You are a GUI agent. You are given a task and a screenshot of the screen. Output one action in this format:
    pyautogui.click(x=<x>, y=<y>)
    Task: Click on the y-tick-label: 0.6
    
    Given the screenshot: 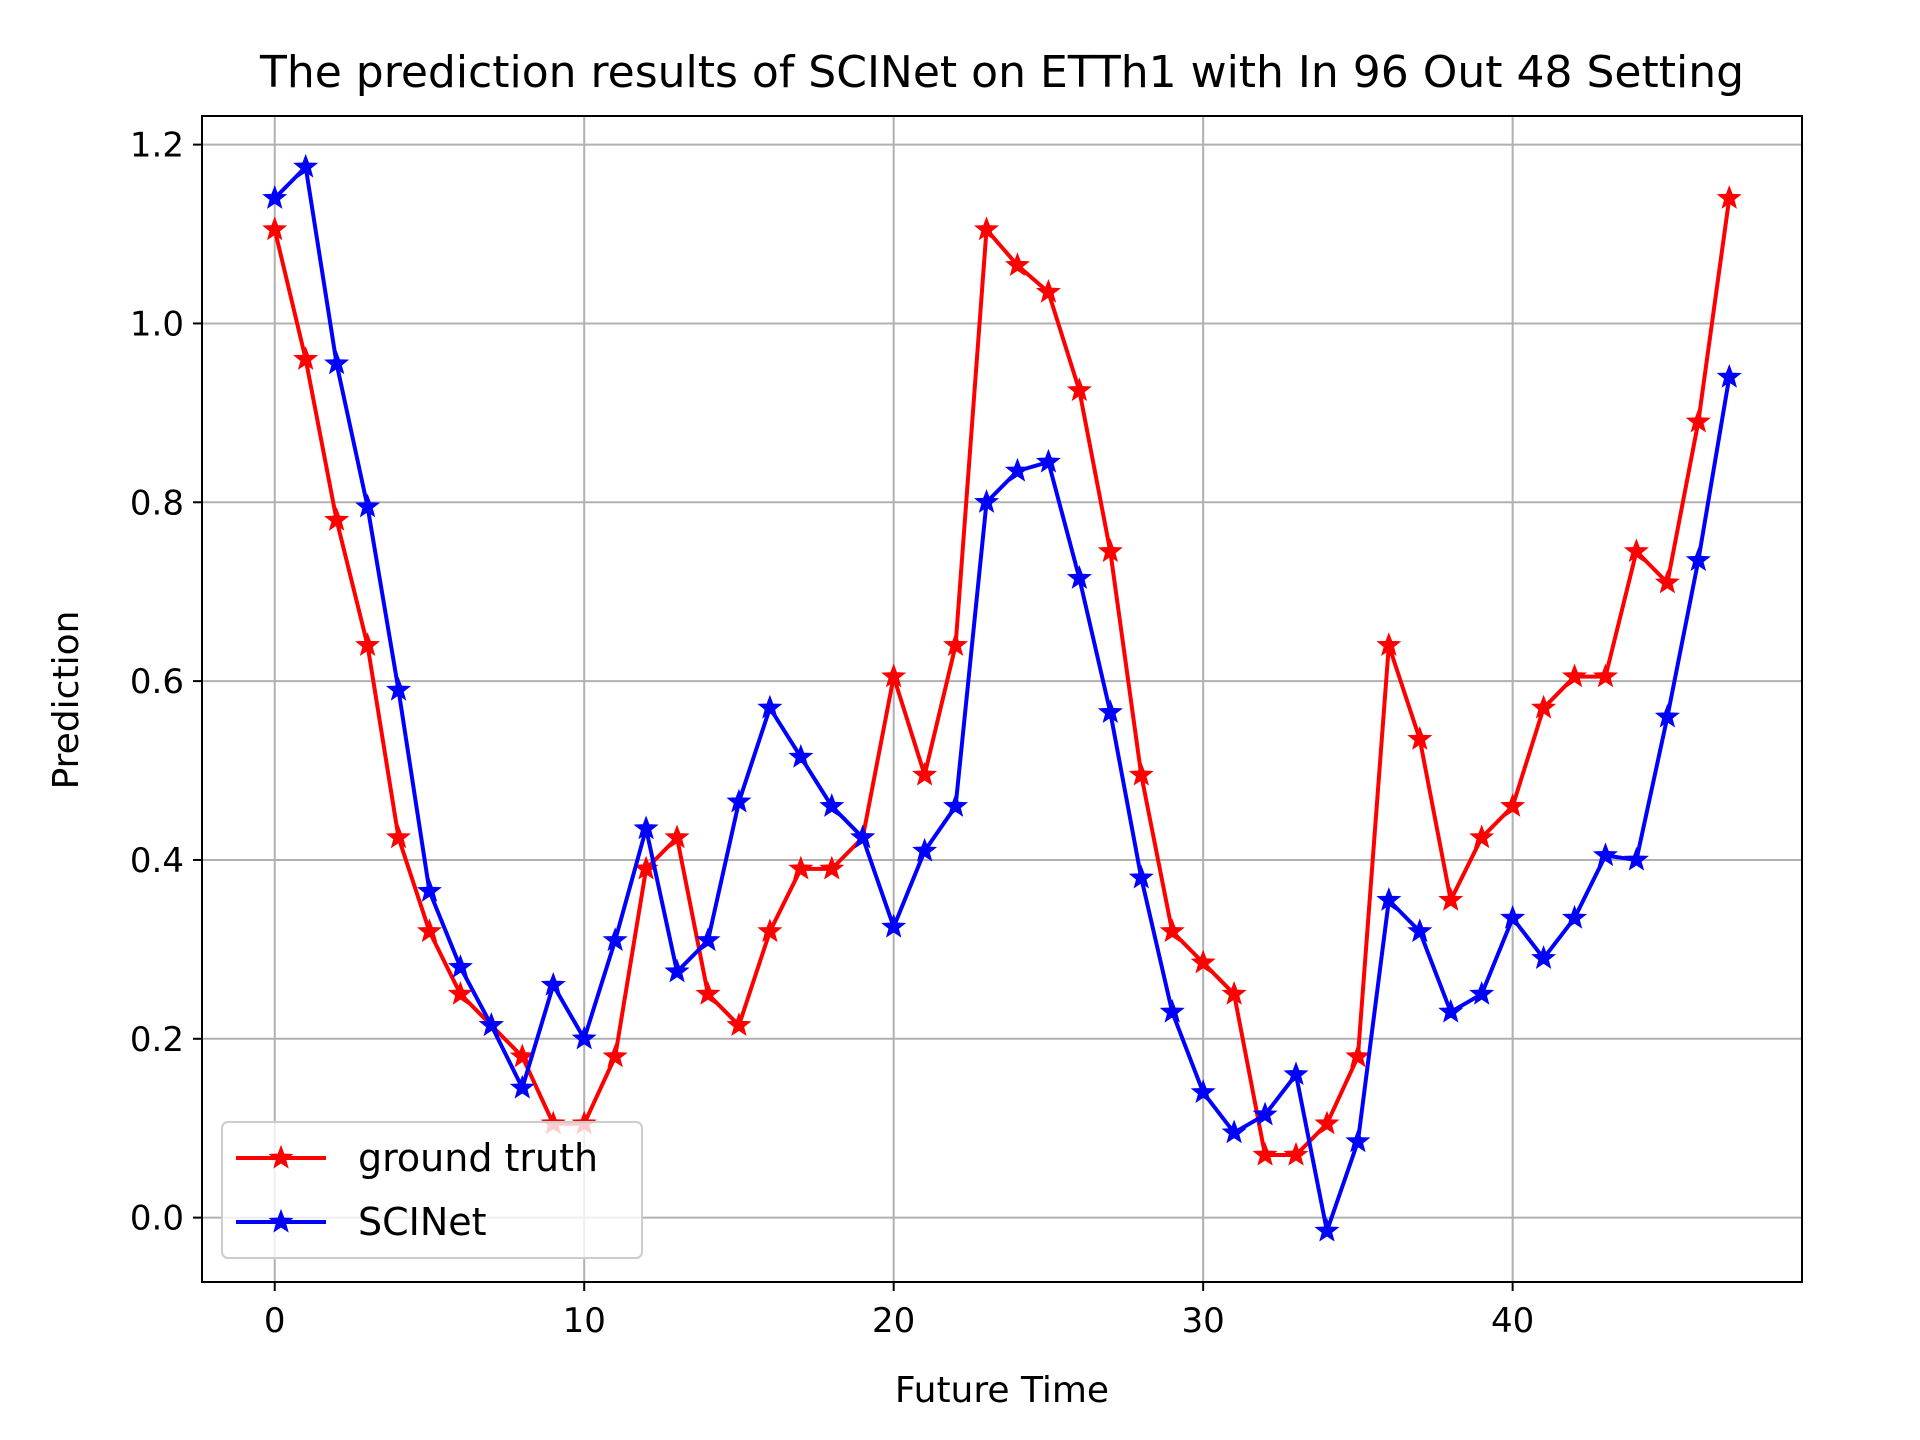 What is the action you would take?
    pyautogui.click(x=157, y=682)
    